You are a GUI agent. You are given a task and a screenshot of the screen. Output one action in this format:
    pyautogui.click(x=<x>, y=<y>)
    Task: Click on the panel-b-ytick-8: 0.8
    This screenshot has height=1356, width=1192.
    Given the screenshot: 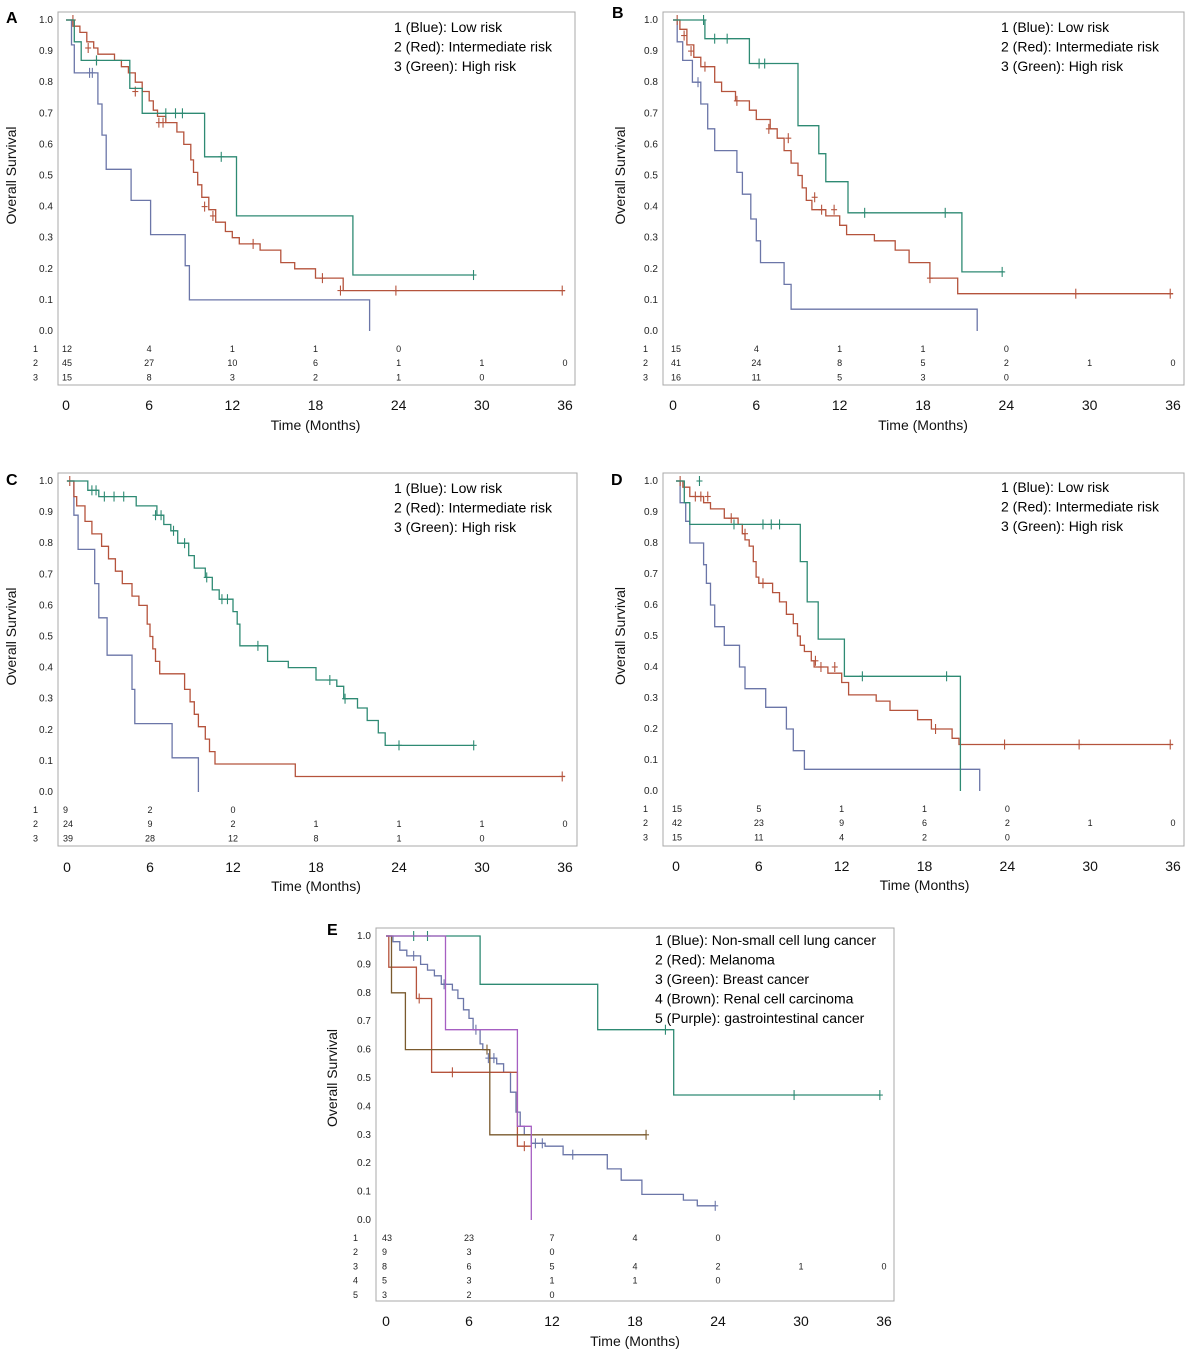 What is the action you would take?
    pyautogui.click(x=651, y=82)
    